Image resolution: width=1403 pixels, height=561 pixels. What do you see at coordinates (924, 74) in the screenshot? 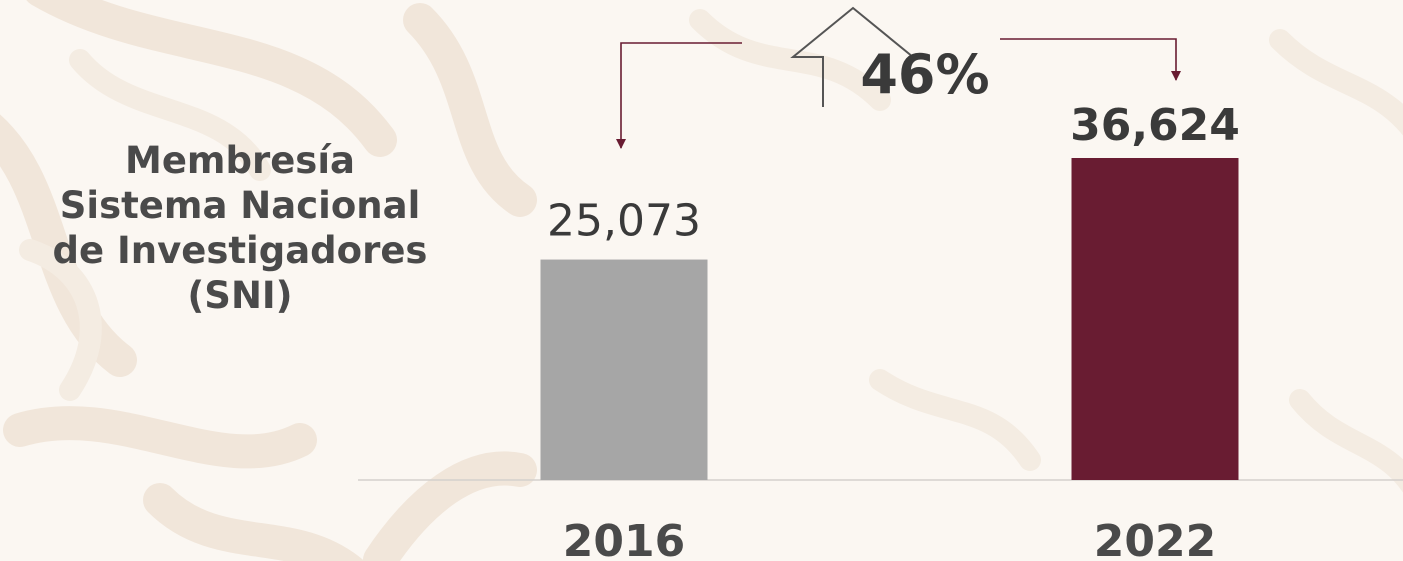
I see `growth-percentage-label: 46%` at bounding box center [924, 74].